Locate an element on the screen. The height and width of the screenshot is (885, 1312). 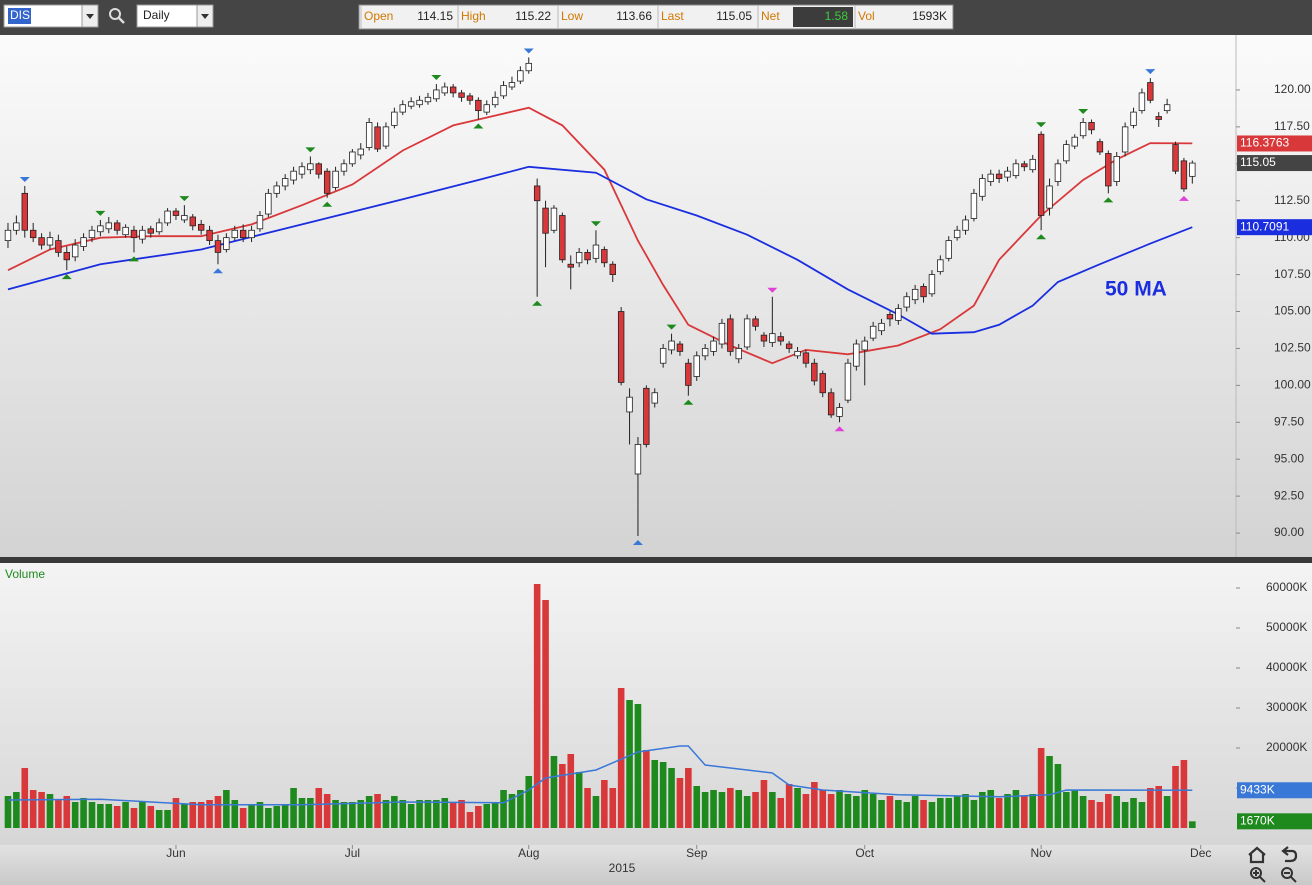
ma-annotation: 50 MA is located at coordinates (1136, 289).